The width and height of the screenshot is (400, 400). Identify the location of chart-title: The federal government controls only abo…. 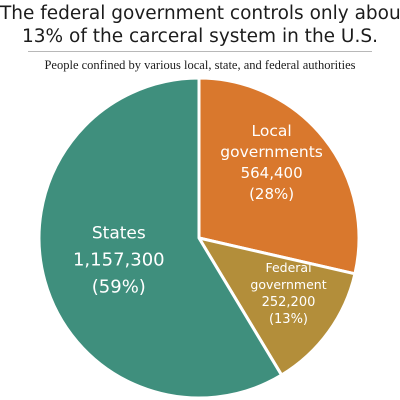
(200, 25).